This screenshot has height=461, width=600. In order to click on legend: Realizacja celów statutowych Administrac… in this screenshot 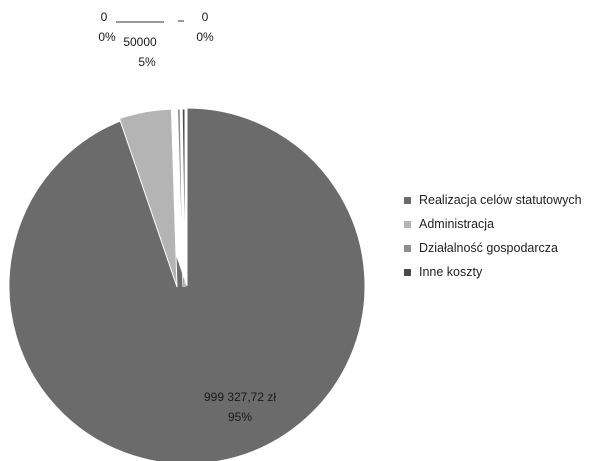, I will do `click(493, 236)`.